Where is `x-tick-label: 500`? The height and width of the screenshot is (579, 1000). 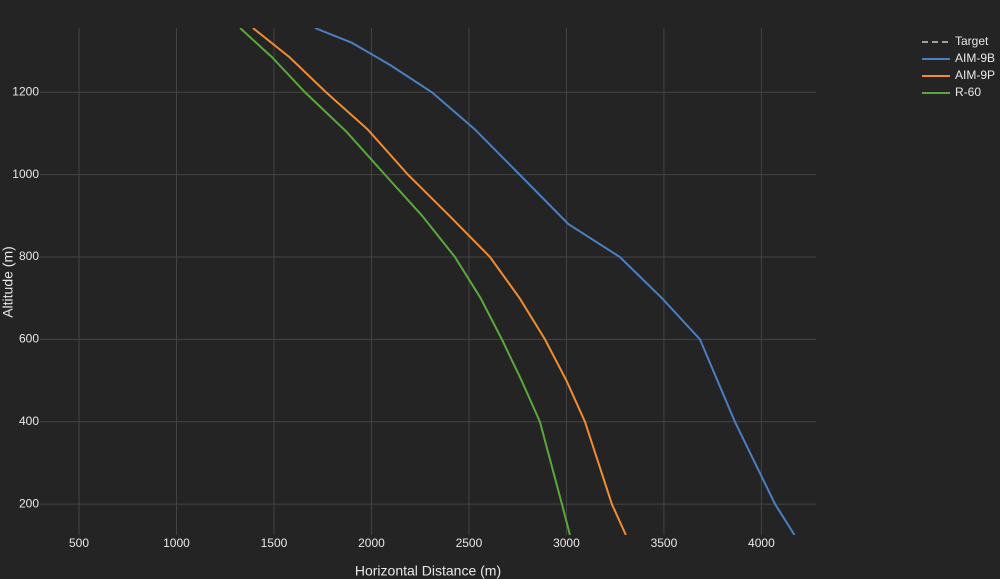
x-tick-label: 500 is located at coordinates (79, 543).